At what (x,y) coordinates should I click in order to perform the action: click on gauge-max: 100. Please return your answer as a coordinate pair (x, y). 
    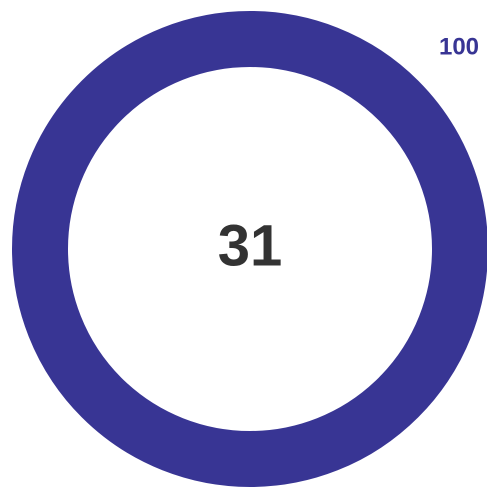
    Looking at the image, I should click on (459, 46).